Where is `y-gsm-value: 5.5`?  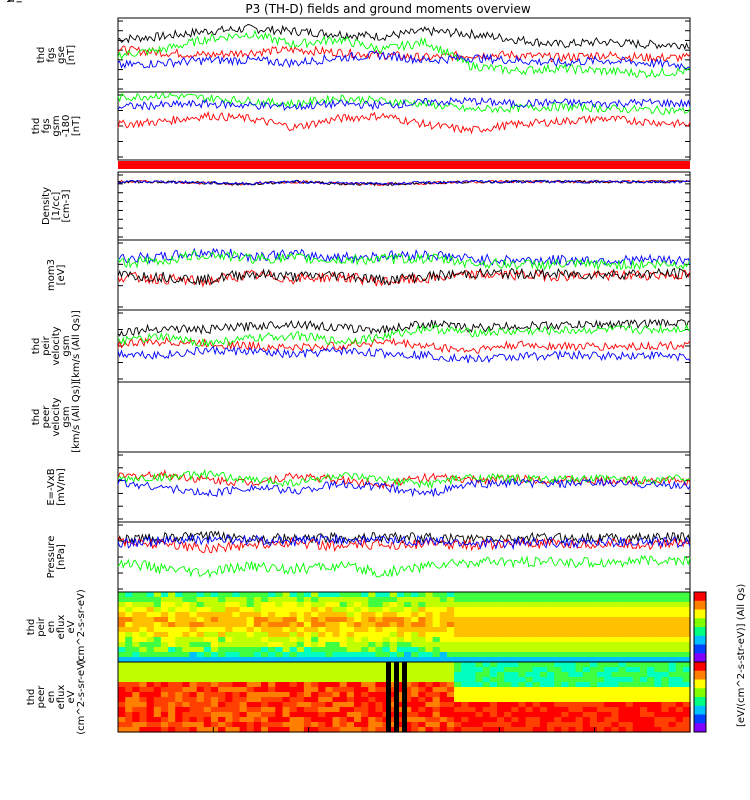
y-gsm-value: 5.5 is located at coordinates (4, 1).